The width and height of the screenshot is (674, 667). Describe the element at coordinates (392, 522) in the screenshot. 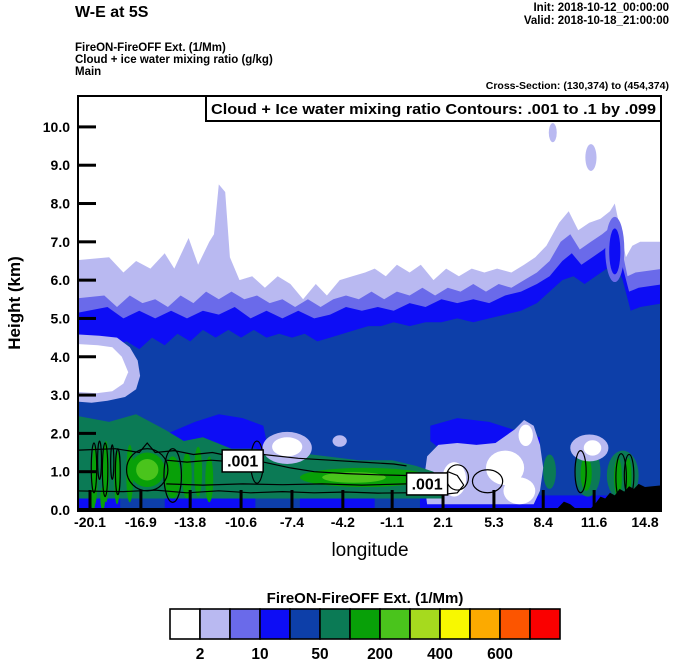

I see `x-tick-label: -1.1` at that location.